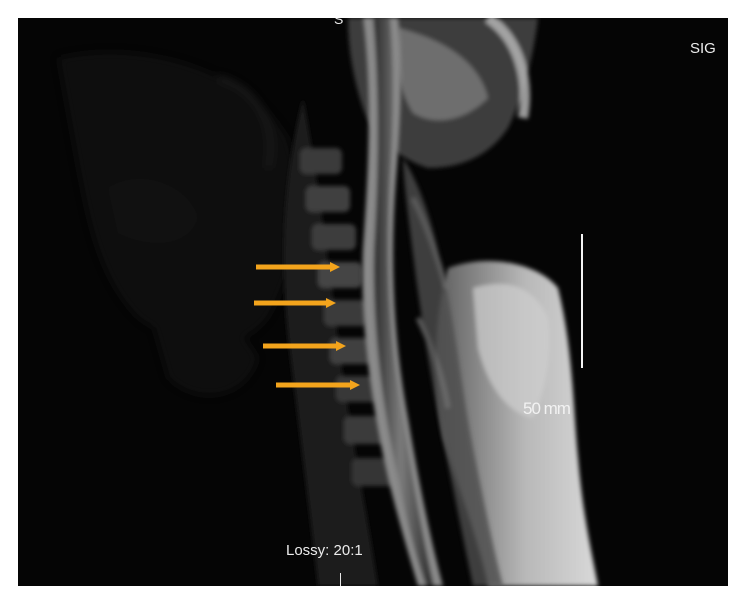 The image size is (748, 609). What do you see at coordinates (547, 408) in the screenshot?
I see `scale-label: 50 mm` at bounding box center [547, 408].